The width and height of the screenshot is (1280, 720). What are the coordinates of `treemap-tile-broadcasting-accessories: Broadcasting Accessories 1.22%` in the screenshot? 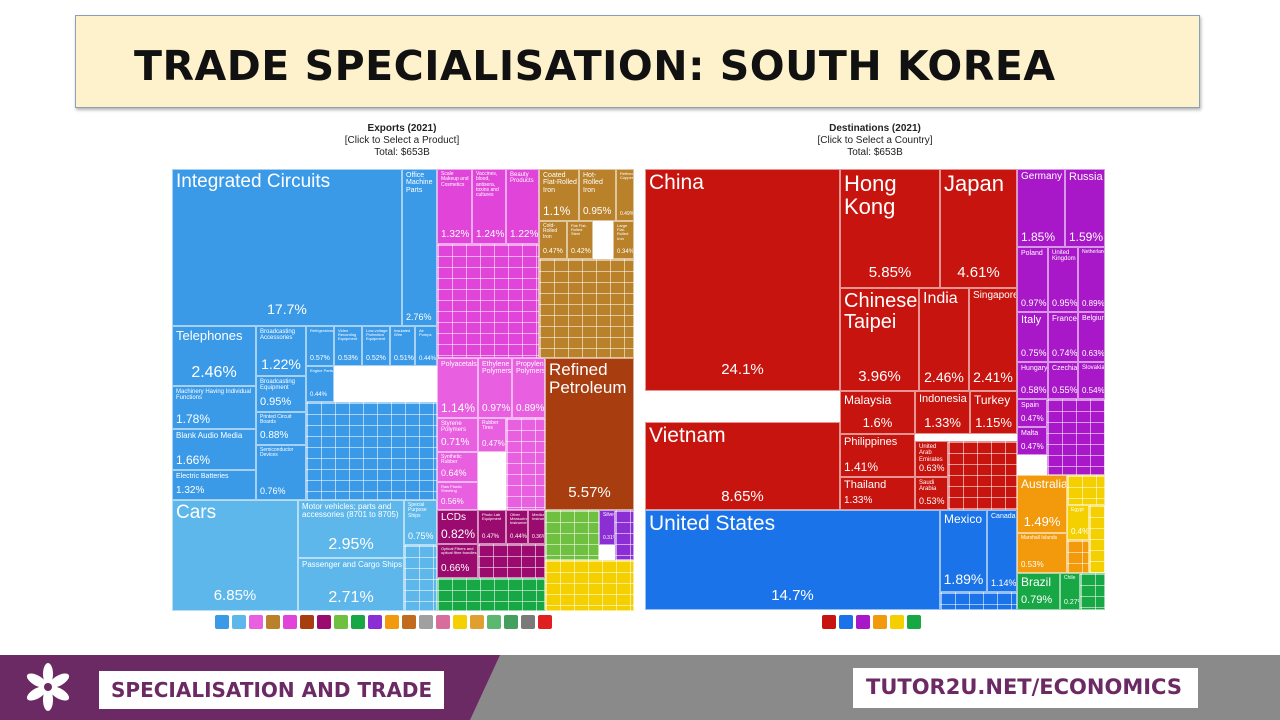 It's located at (281, 351).